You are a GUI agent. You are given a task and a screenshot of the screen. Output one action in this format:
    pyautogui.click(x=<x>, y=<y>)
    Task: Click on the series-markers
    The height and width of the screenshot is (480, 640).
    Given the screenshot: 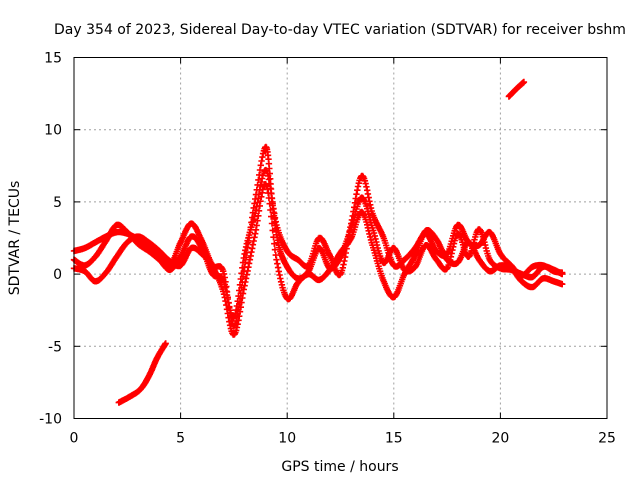 What is the action you would take?
    pyautogui.click(x=142, y=373)
    